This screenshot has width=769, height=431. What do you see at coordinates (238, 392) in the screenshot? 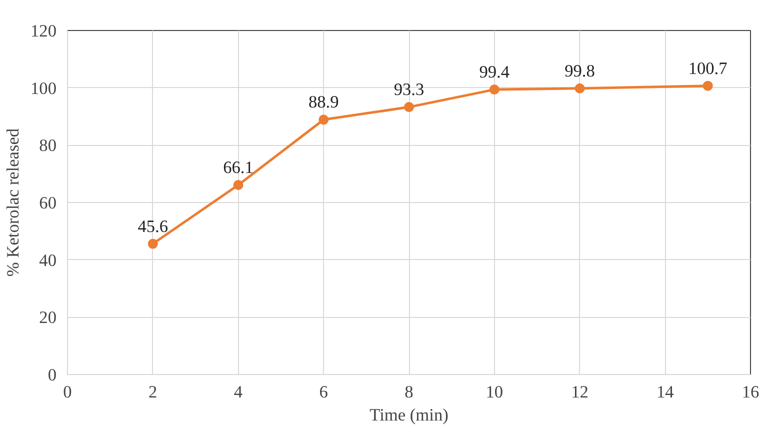
I see `x-tick-label: 4` at bounding box center [238, 392].